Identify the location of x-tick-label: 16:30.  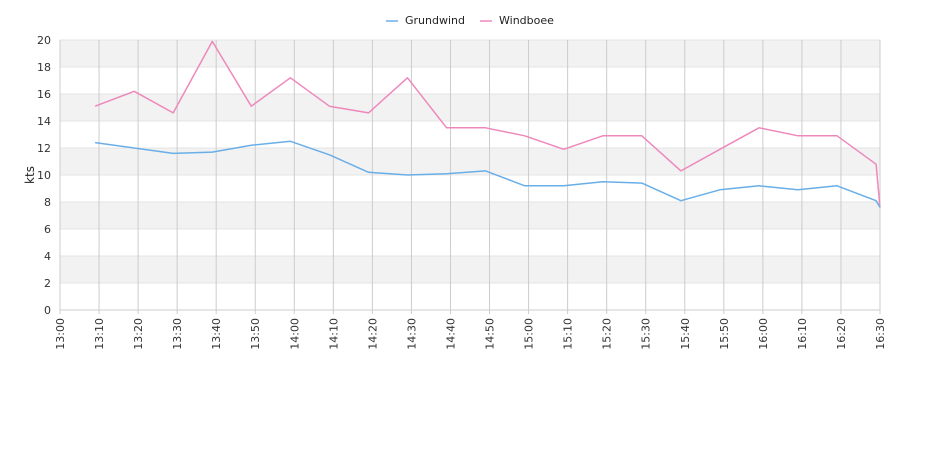
(880, 334).